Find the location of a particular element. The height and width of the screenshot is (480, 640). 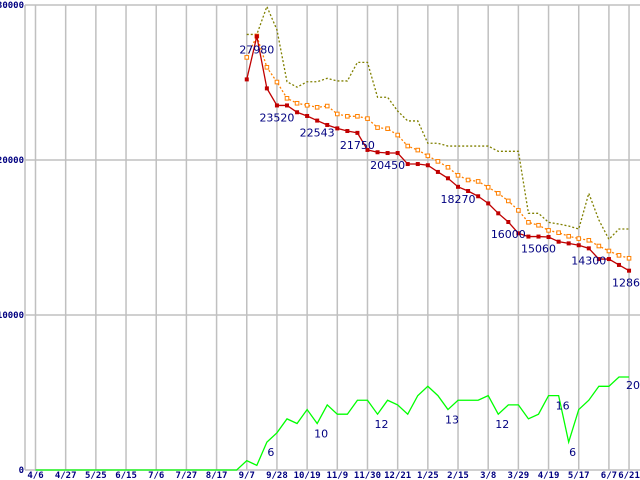

data-label: 21750 is located at coordinates (357, 145).